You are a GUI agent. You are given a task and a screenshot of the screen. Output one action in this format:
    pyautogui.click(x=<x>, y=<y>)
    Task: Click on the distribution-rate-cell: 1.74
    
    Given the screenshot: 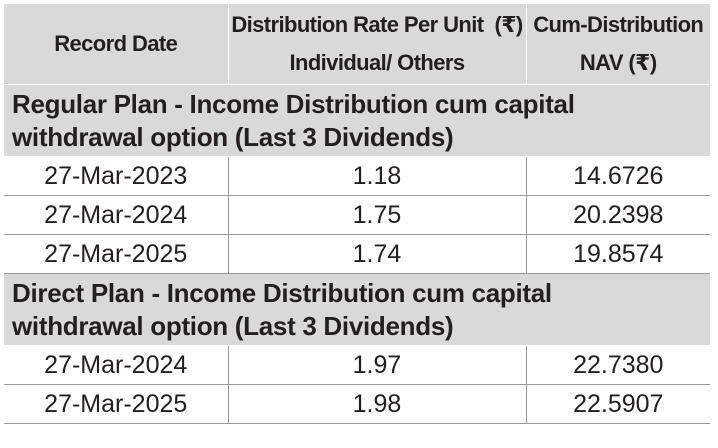 What is the action you would take?
    pyautogui.click(x=376, y=254)
    